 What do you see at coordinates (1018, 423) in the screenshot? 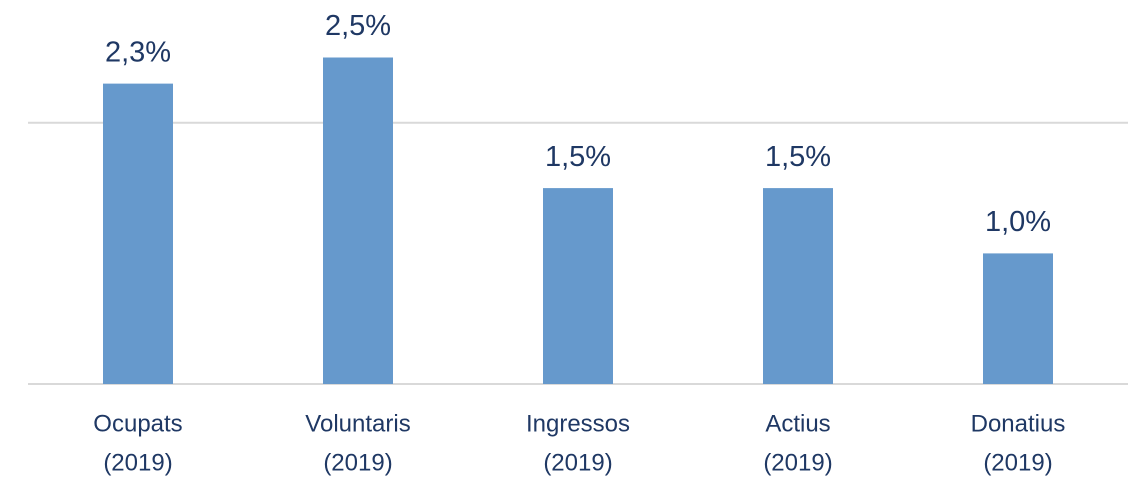
I see `x-tick-label: Donatius` at bounding box center [1018, 423].